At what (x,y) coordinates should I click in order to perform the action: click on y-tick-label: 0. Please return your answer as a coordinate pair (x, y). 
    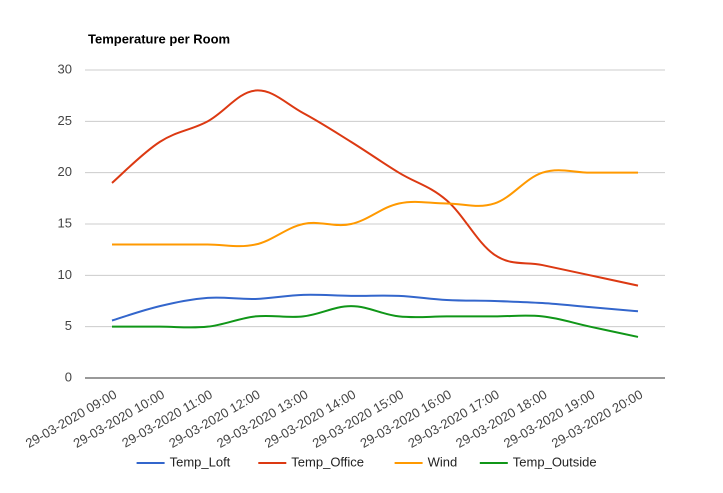
    Looking at the image, I should click on (68, 376).